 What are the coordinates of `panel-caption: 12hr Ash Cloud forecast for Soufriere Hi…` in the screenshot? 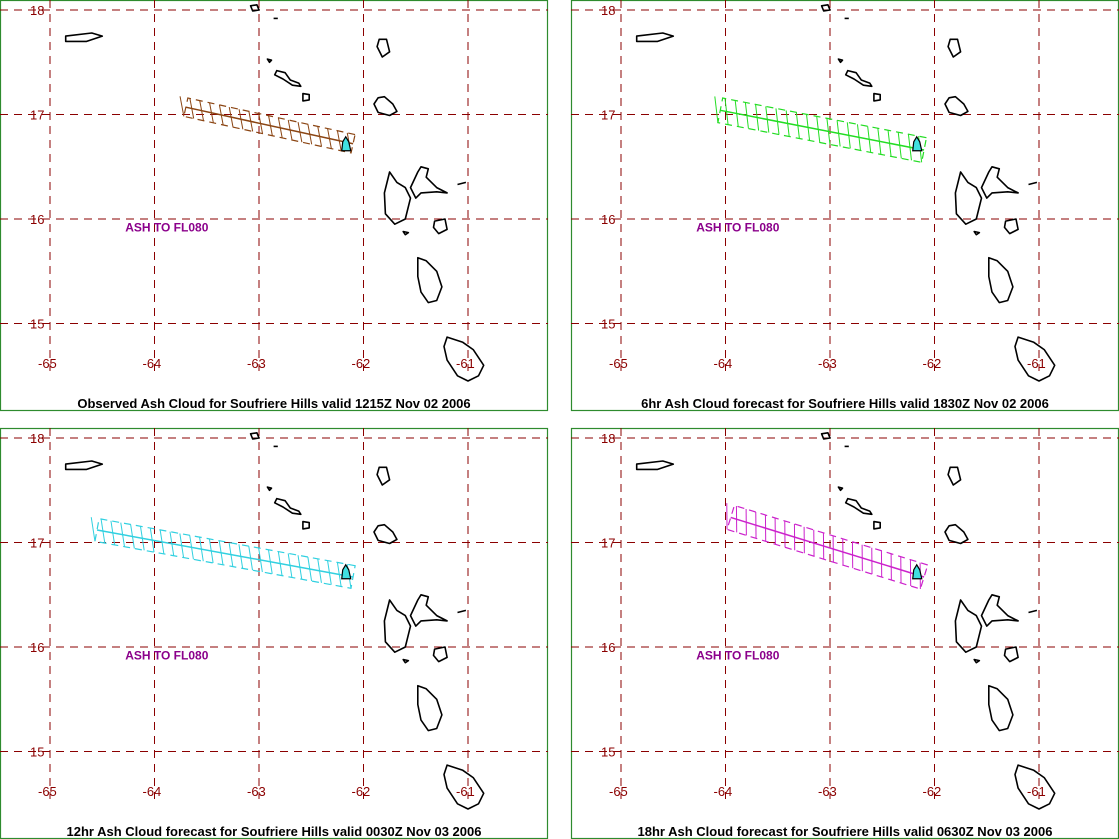 It's located at (274, 831).